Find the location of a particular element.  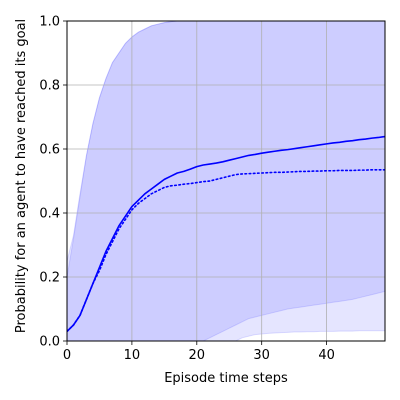

x-tick-label: 30 is located at coordinates (261, 355).